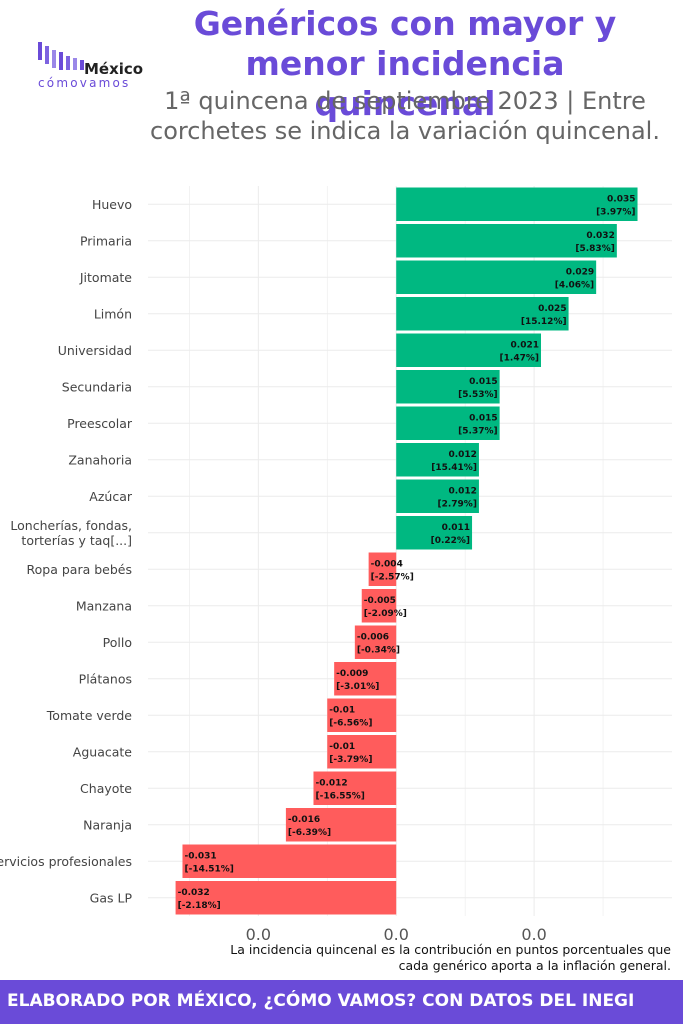 The height and width of the screenshot is (1024, 683). I want to click on variation-label: [15.41%], so click(454, 468).